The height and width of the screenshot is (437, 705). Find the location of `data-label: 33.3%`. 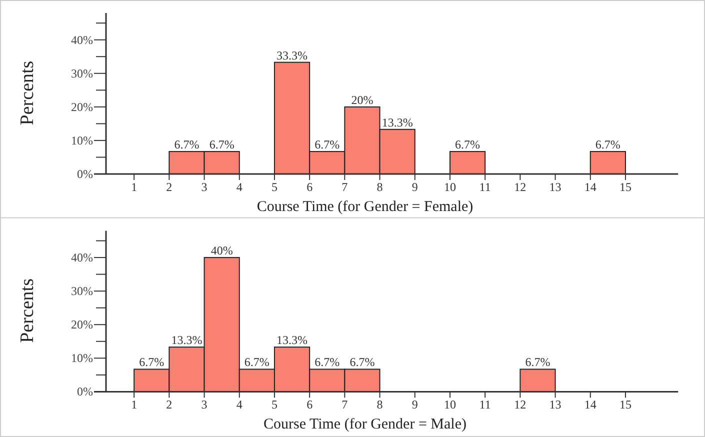

data-label: 33.3% is located at coordinates (292, 55).